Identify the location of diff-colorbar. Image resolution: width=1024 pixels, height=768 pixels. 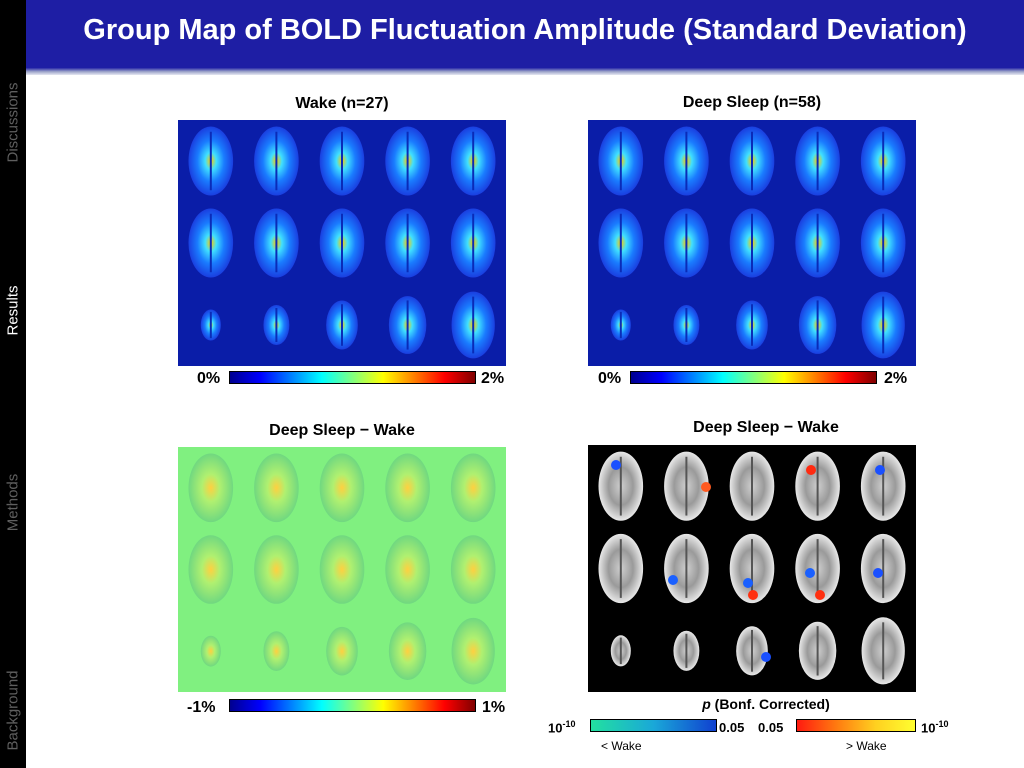
(352, 705).